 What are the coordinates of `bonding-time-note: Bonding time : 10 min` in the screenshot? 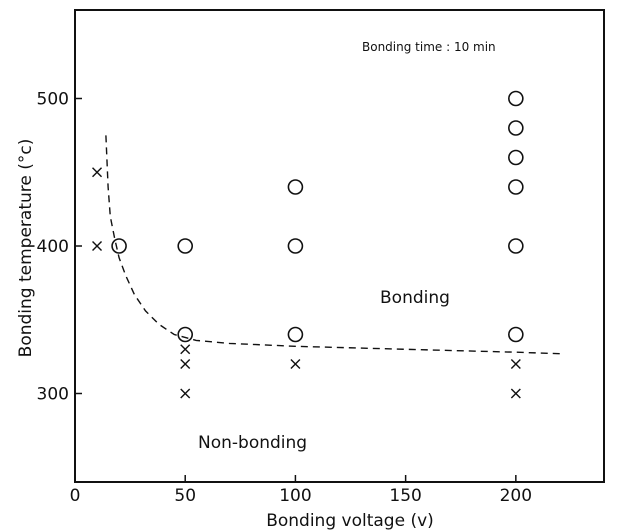 It's located at (429, 47).